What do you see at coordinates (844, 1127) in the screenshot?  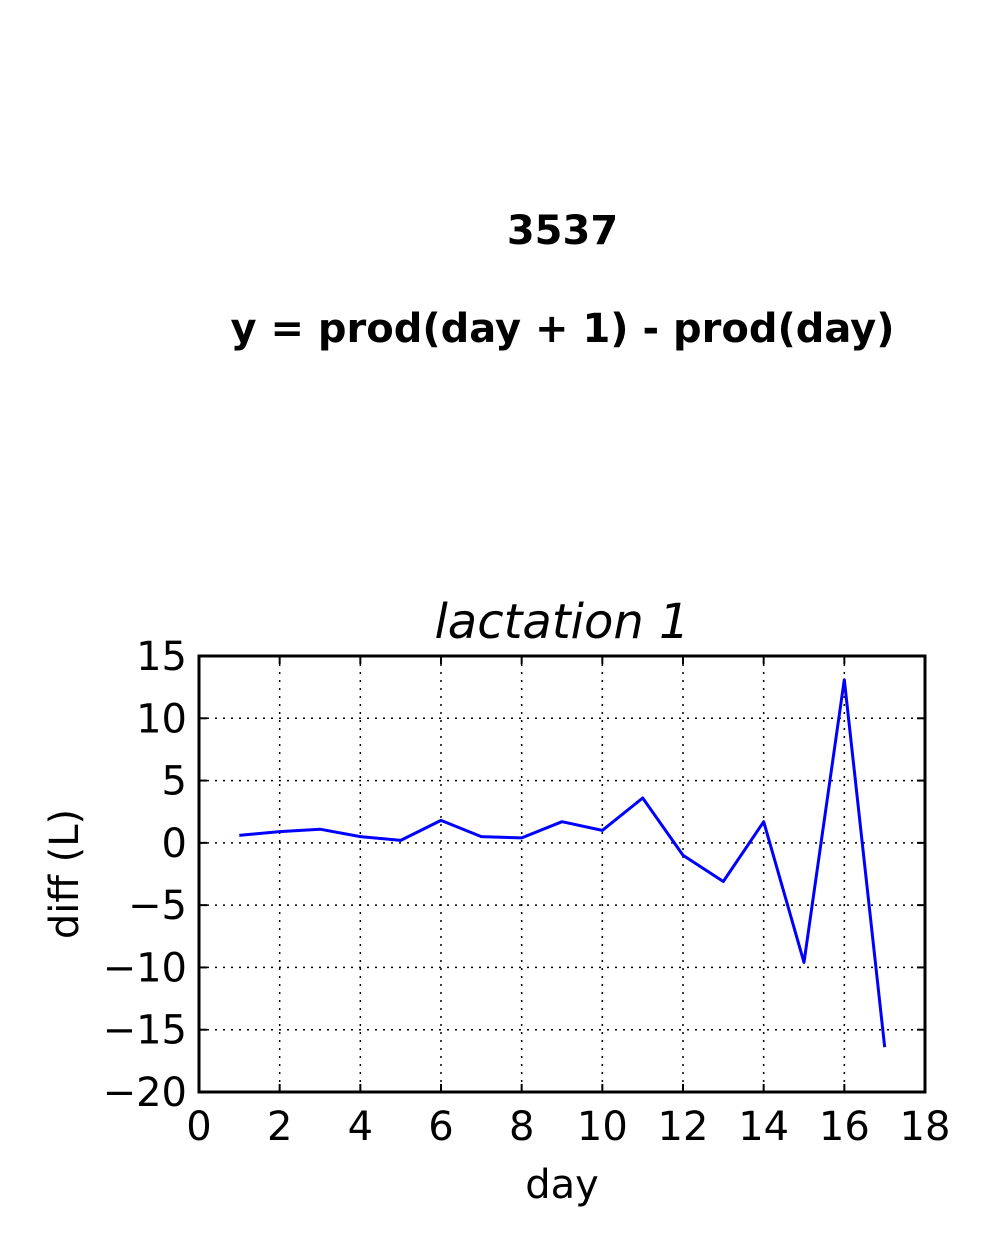 I see `x-tick-label: 16` at bounding box center [844, 1127].